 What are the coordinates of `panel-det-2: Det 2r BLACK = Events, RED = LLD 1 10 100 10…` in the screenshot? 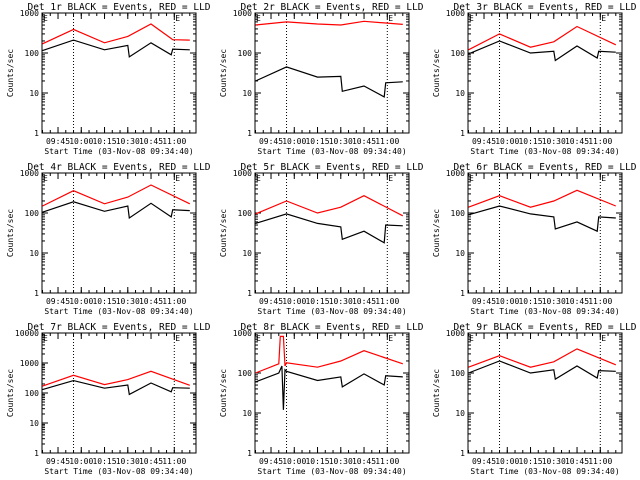 It's located at (321, 79).